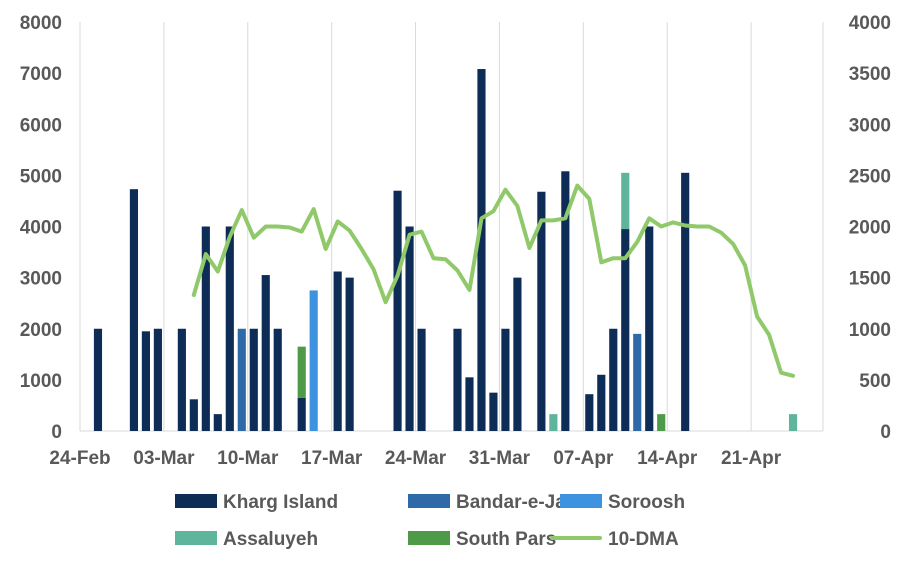  Describe the element at coordinates (870, 125) in the screenshot. I see `right-tick-label: 3000` at that location.